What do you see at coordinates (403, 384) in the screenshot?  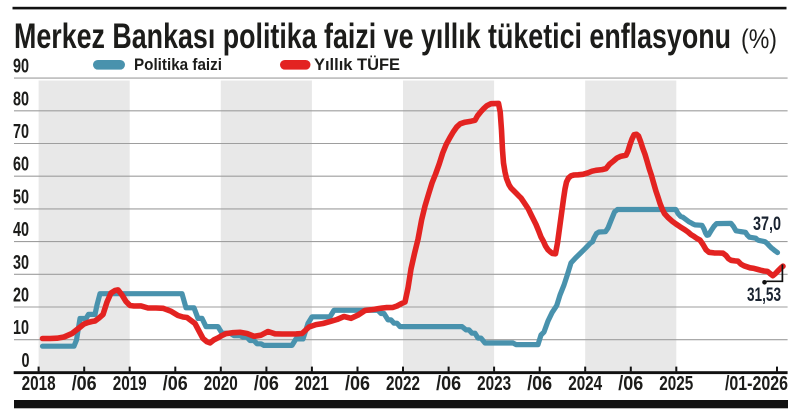 I see `svg-text: 2022` at bounding box center [403, 384].